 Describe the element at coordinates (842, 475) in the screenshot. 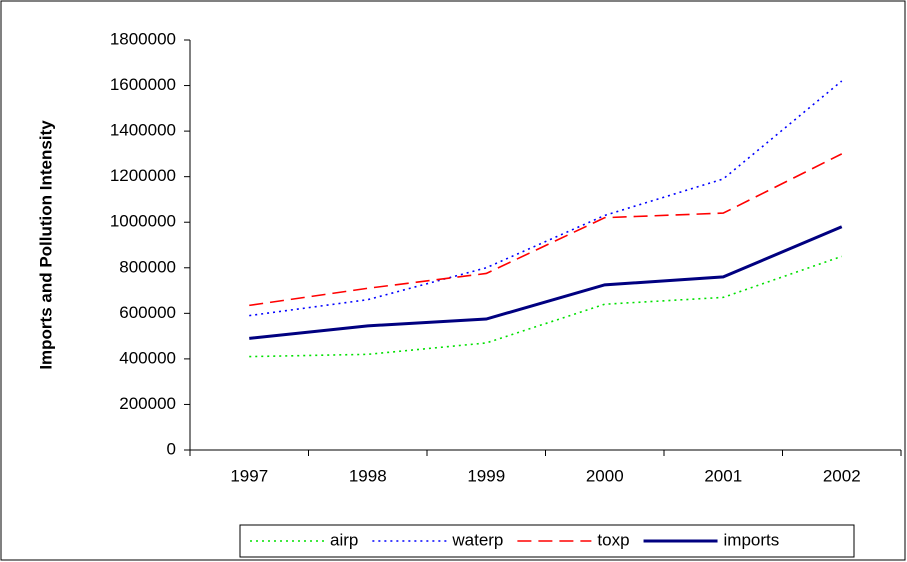

I see `x-tick-label: 2002` at that location.